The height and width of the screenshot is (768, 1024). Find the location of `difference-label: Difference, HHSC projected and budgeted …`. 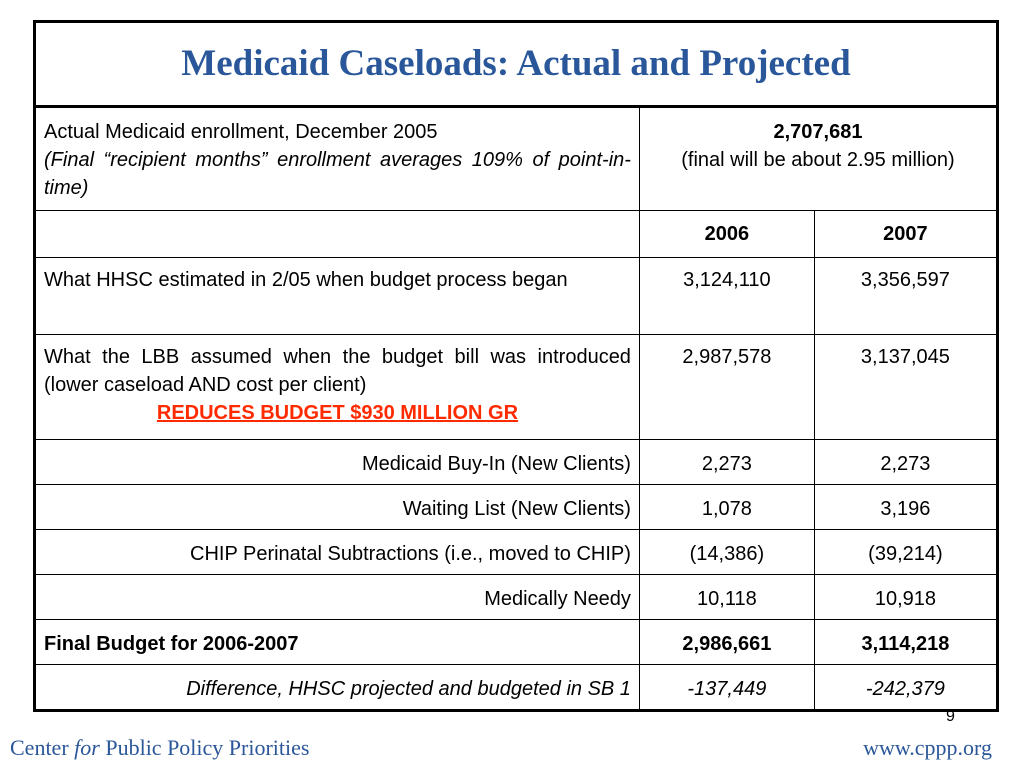

difference-label: Difference, HHSC projected and budgeted … is located at coordinates (337, 687).